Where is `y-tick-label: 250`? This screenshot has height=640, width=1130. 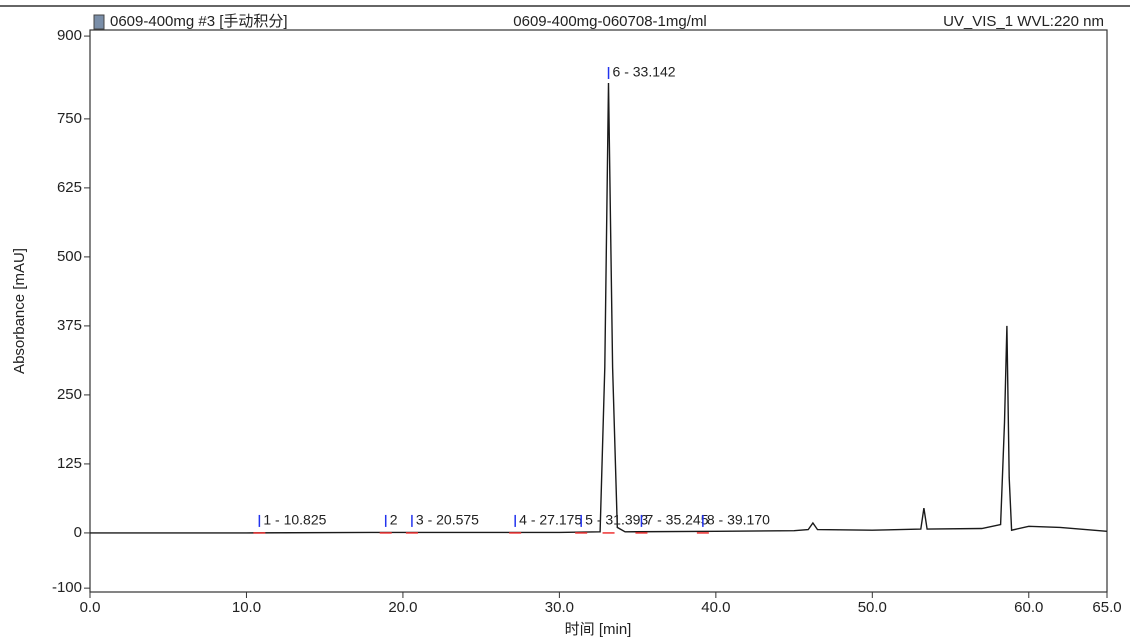 y-tick-label: 250 is located at coordinates (69, 394).